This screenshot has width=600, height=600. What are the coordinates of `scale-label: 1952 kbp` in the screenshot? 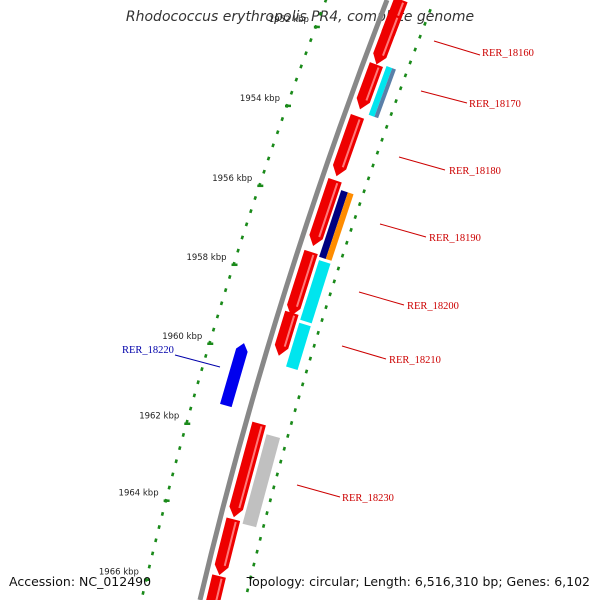 It's located at (289, 20).